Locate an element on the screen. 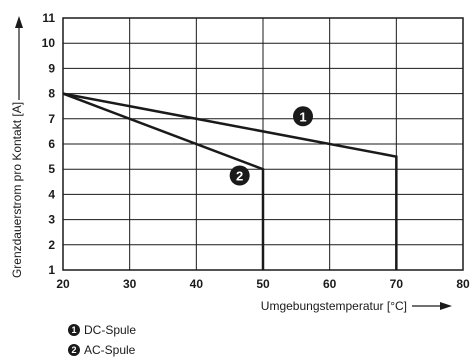 Image resolution: width=475 pixels, height=361 pixels. legend-label-dc: DC-Spule is located at coordinates (110, 330).